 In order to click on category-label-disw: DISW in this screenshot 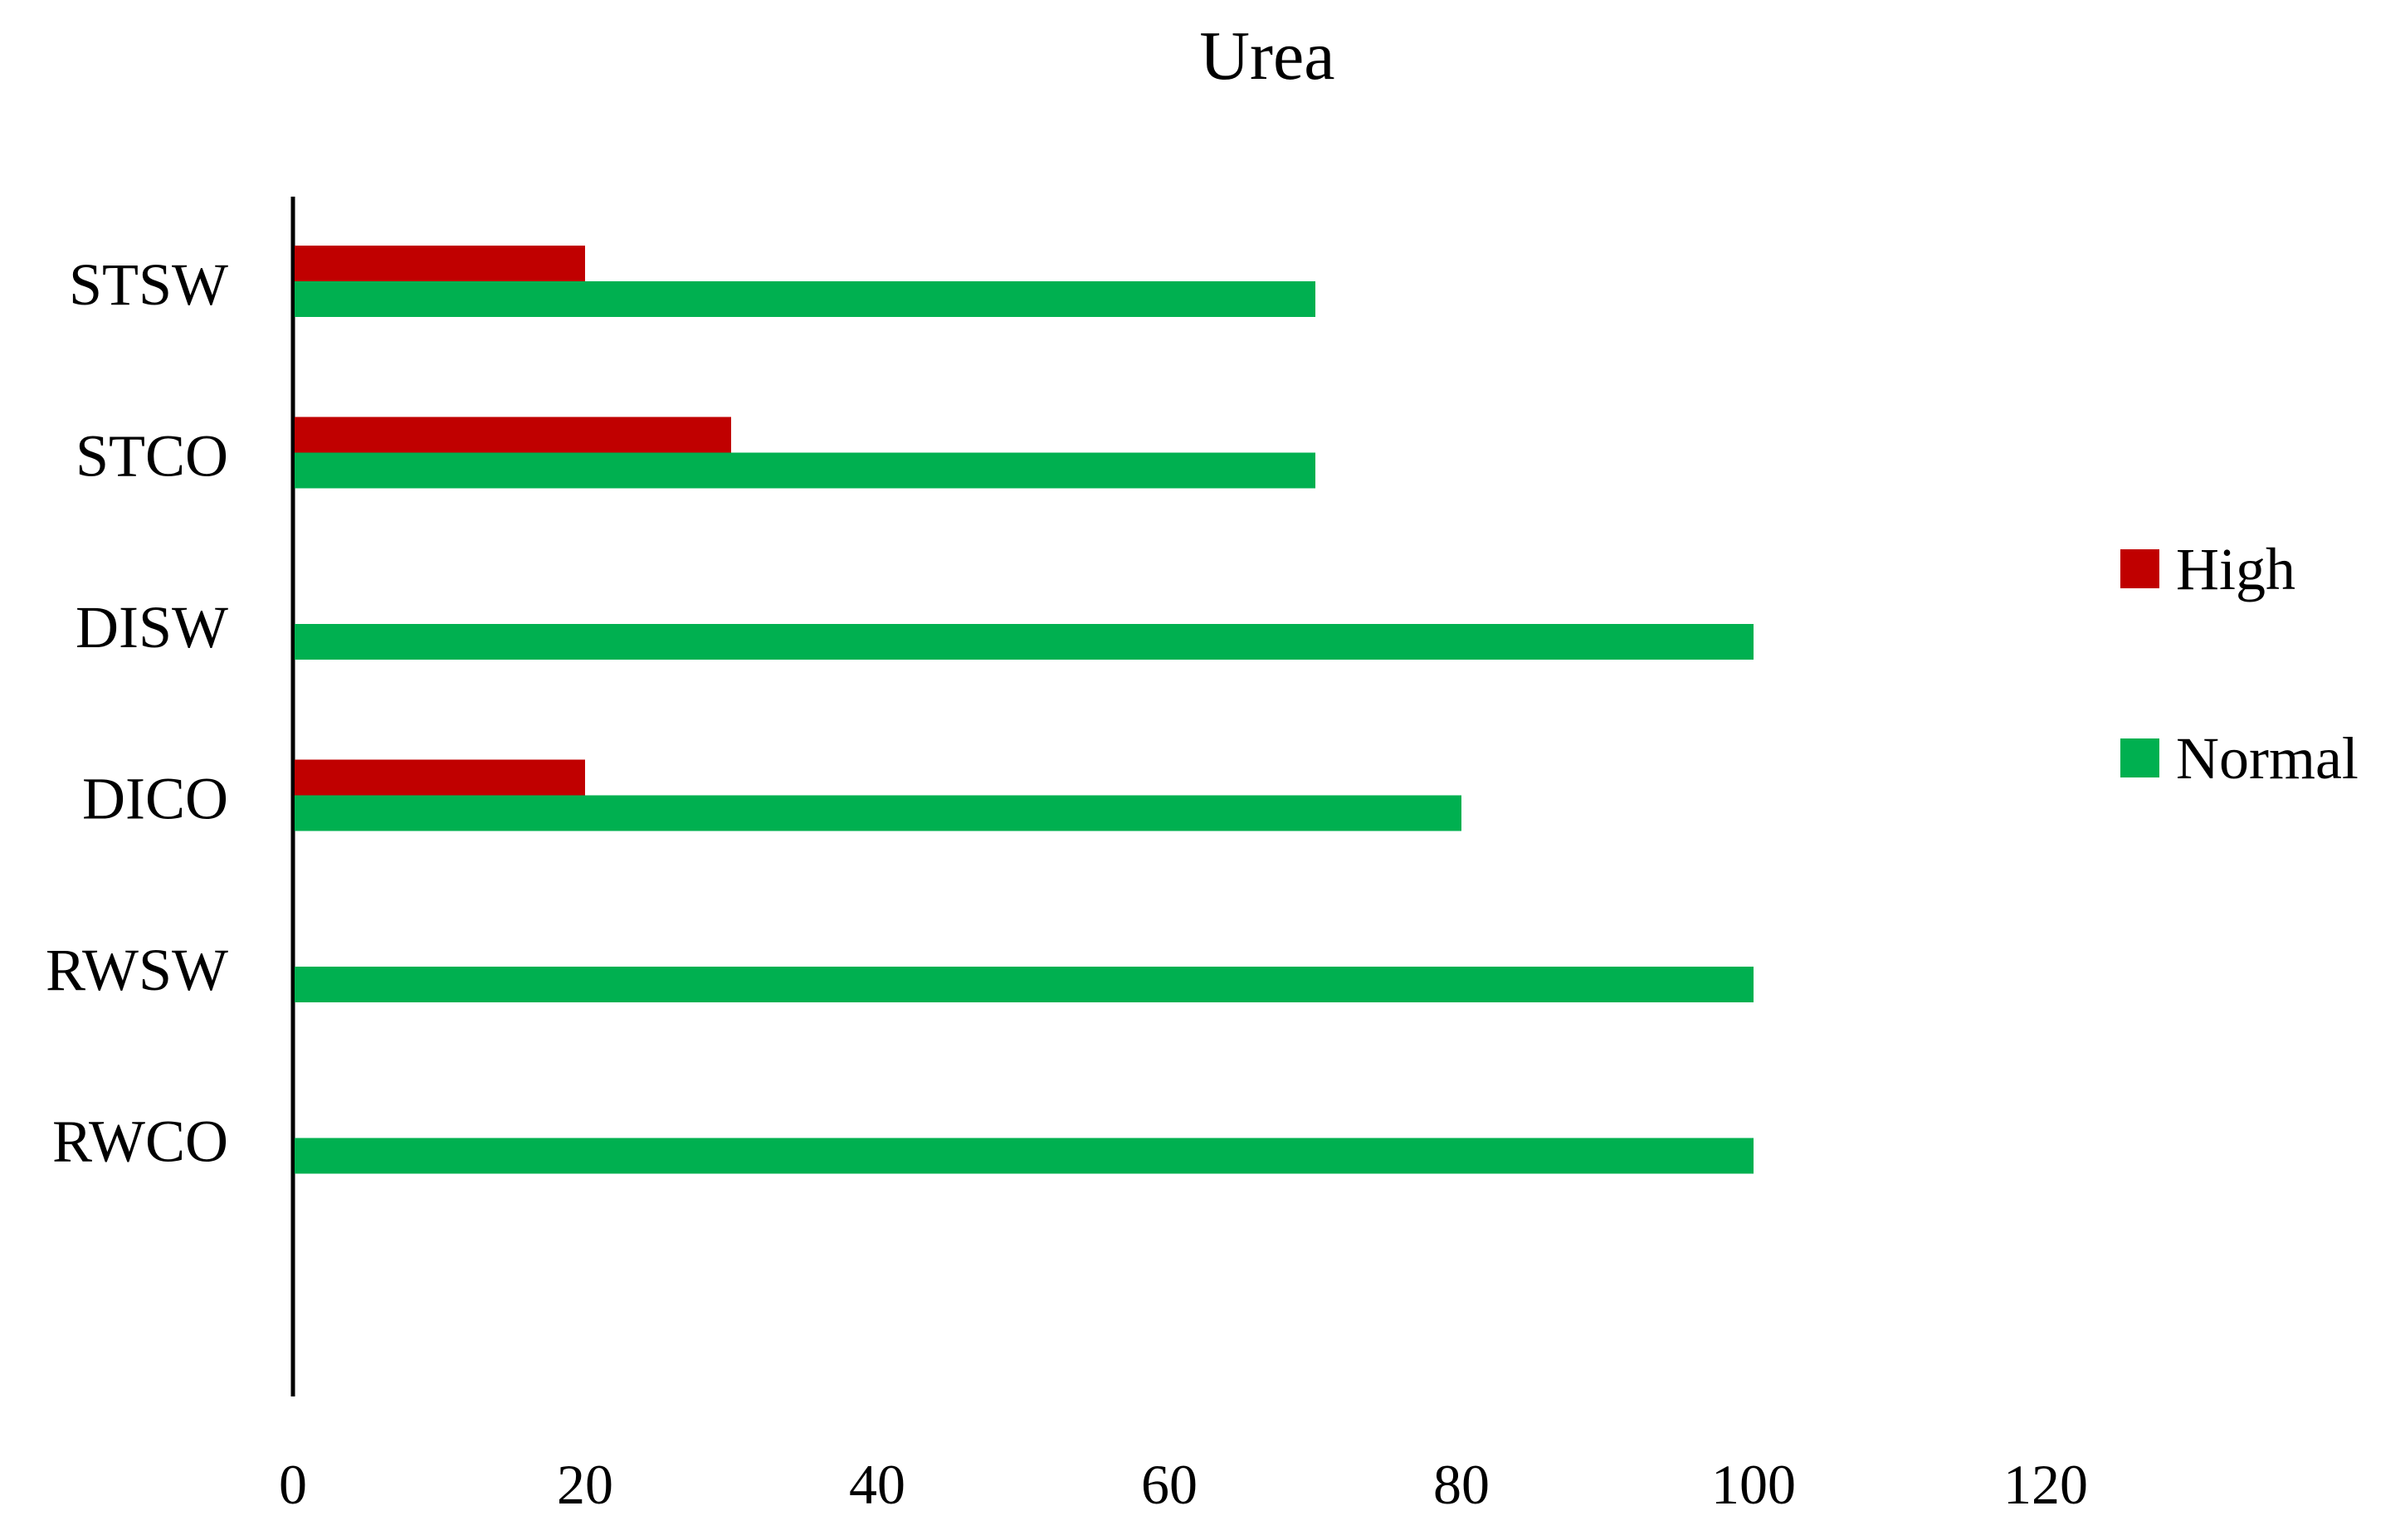, I will do `click(152, 627)`.